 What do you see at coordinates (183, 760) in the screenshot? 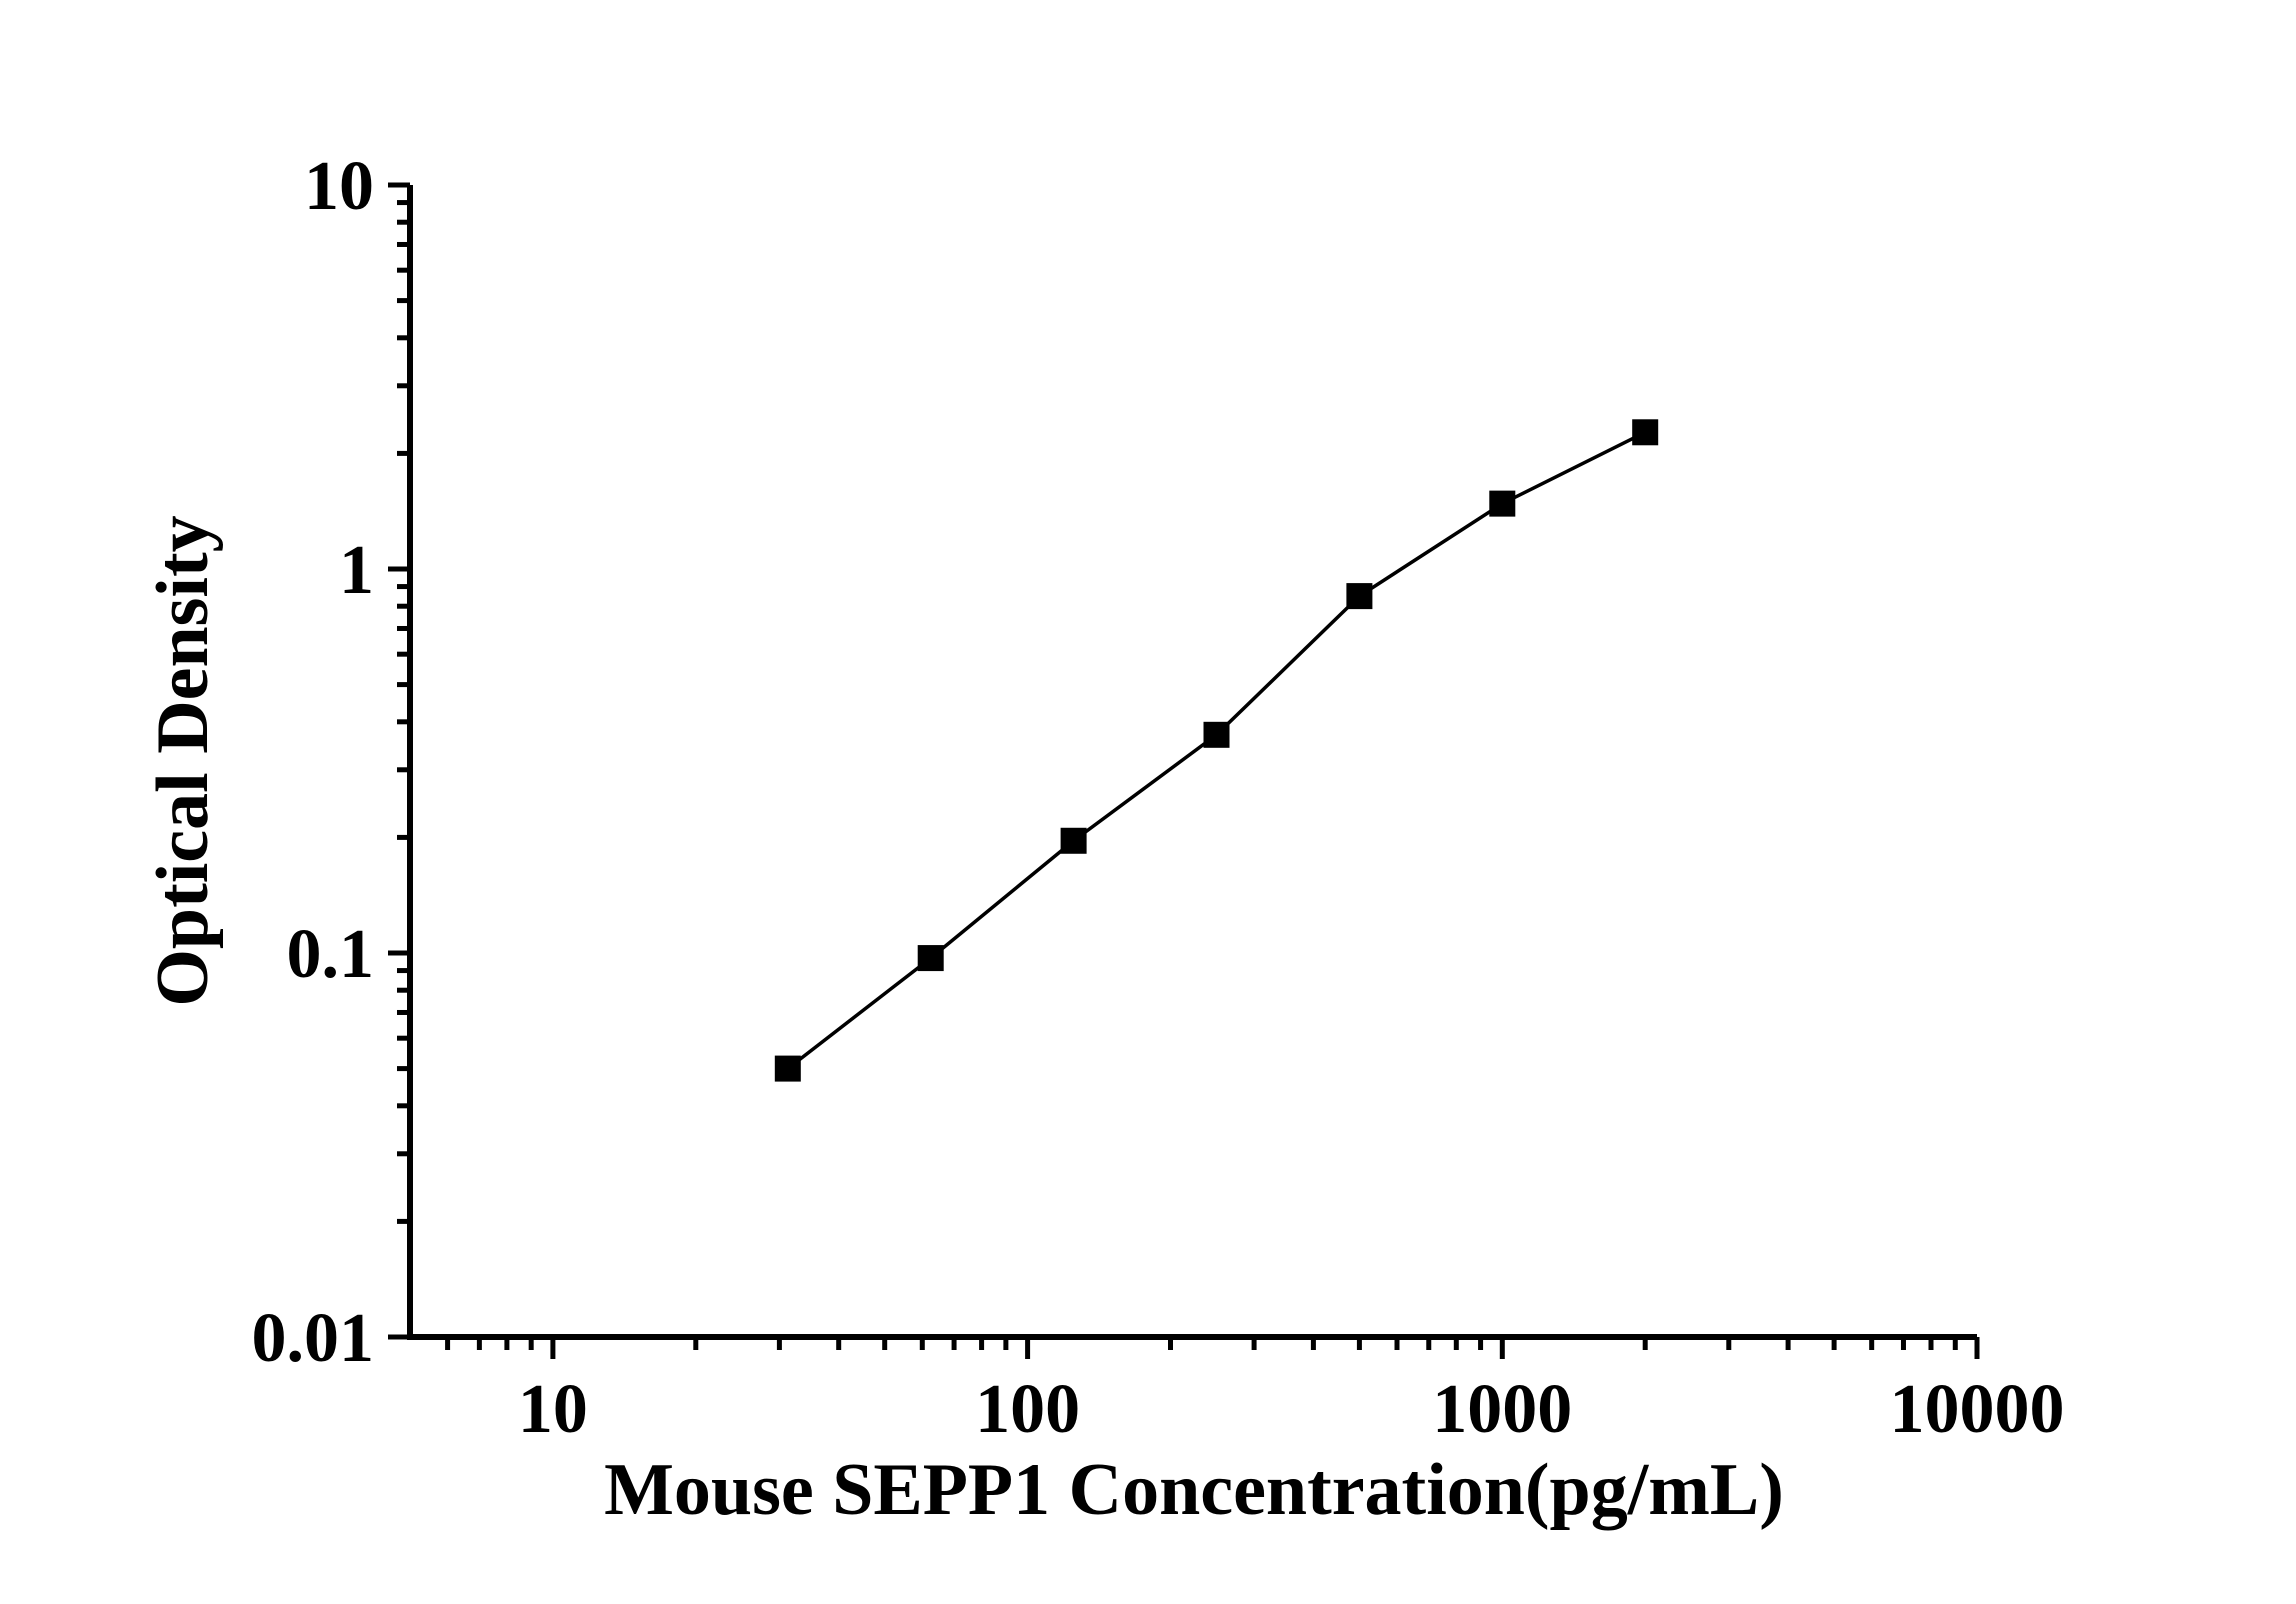
I see `y-axis-title: Optical Density` at bounding box center [183, 760].